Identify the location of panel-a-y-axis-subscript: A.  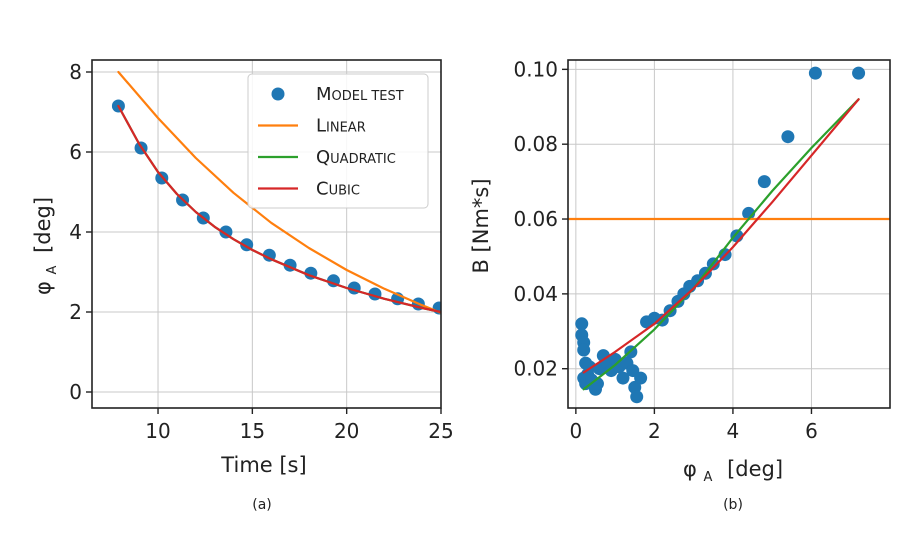
(52, 270).